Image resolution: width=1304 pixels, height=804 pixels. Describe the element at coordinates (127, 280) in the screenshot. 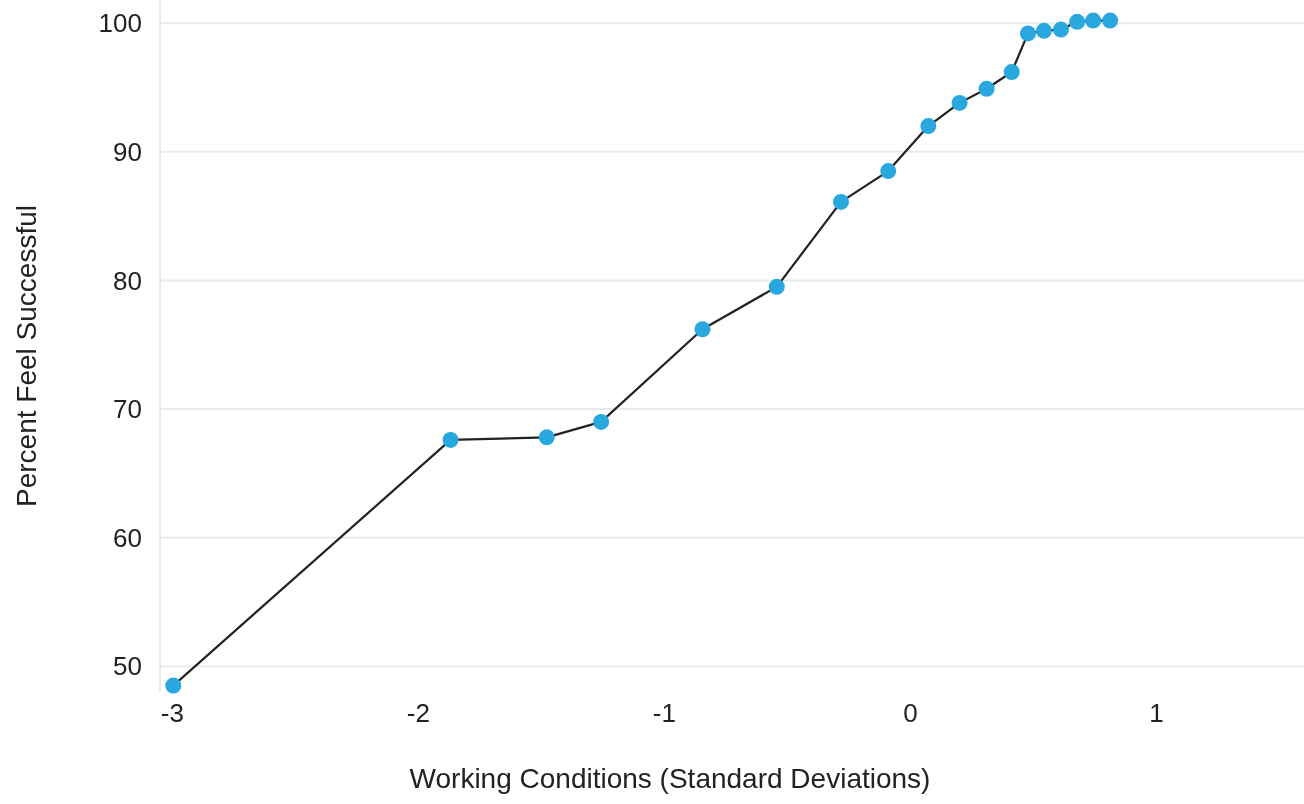

I see `y-tick-label: 80` at that location.